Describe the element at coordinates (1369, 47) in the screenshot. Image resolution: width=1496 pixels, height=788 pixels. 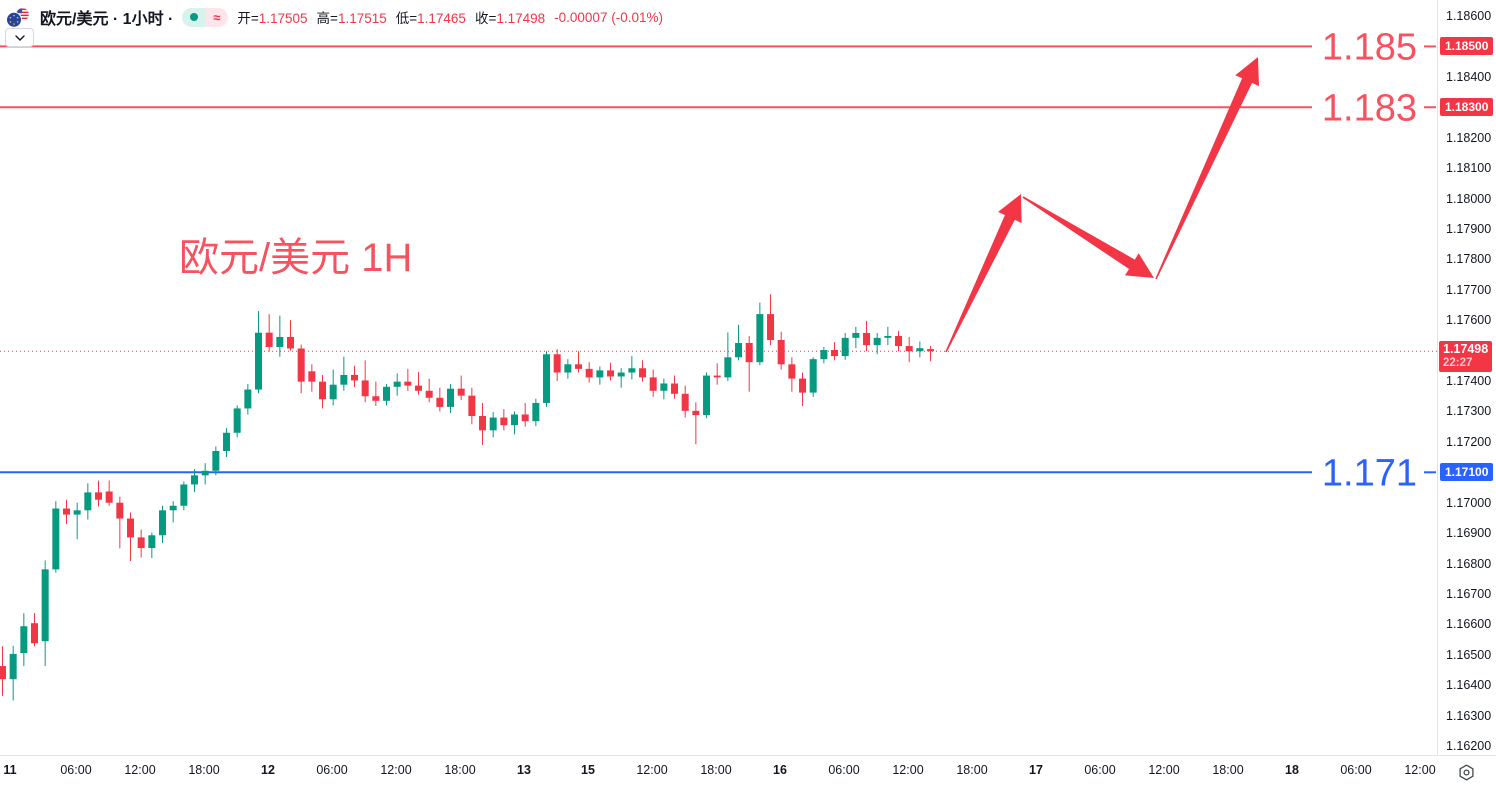
I see `price-level-label: 1.185` at that location.